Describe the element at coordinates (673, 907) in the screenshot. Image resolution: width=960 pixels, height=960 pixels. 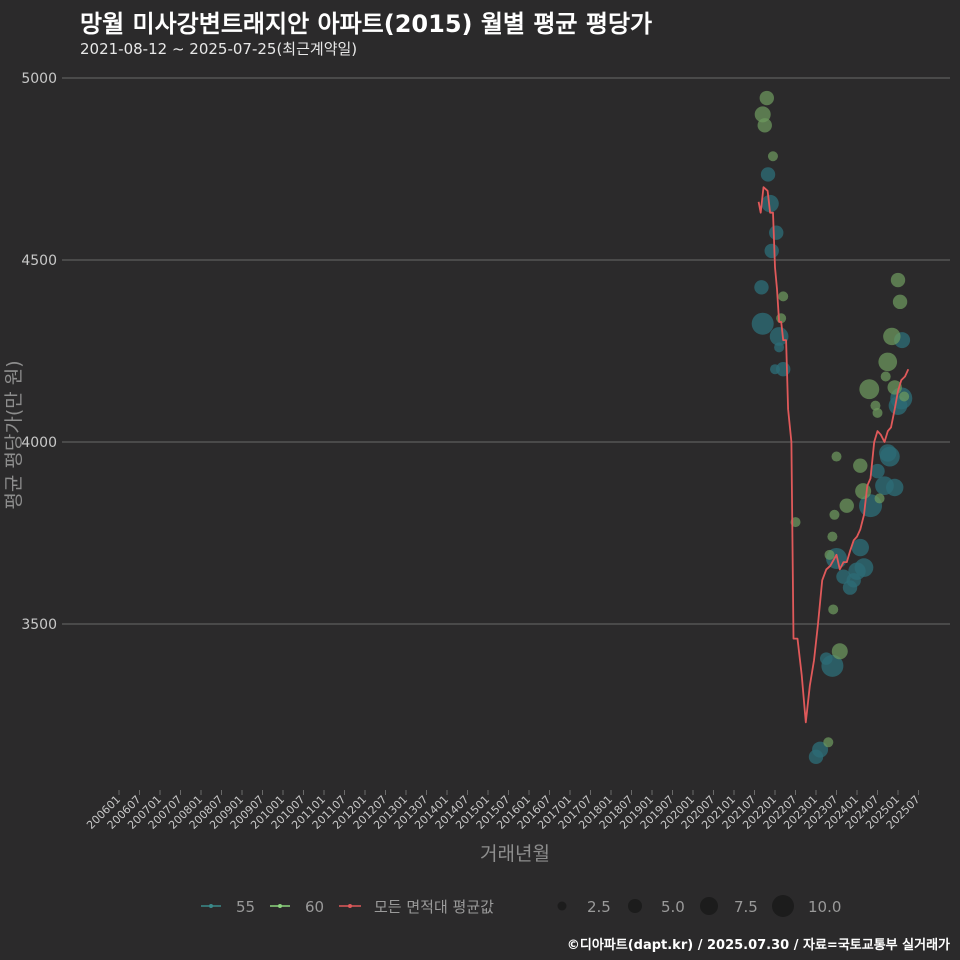
I see `legend-size-label-5-0: 5.0` at that location.